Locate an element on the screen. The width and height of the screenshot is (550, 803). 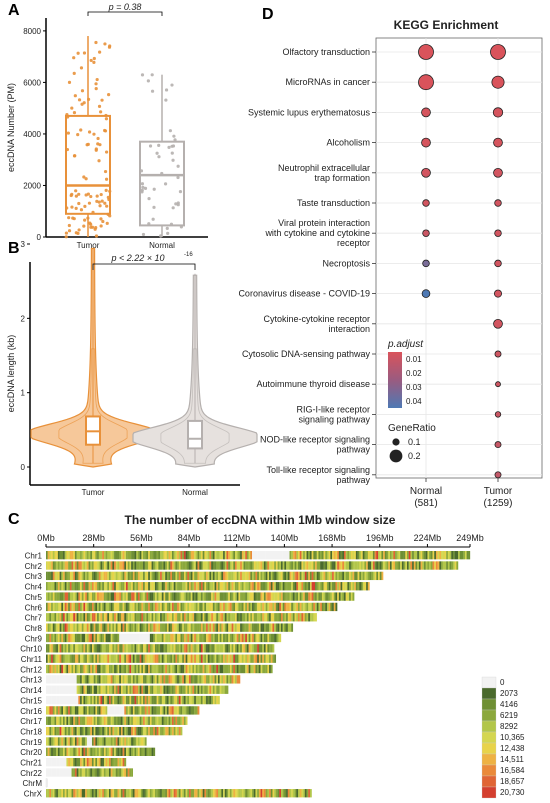
pathway-label: NOD-like receptor signaling pathway is located at coordinates (315, 445).